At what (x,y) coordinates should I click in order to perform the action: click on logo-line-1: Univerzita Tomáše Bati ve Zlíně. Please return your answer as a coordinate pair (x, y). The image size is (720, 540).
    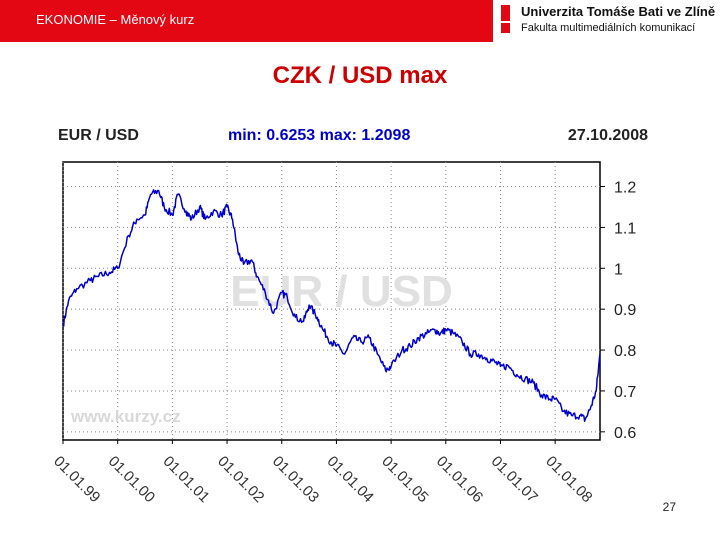
    Looking at the image, I should click on (618, 11).